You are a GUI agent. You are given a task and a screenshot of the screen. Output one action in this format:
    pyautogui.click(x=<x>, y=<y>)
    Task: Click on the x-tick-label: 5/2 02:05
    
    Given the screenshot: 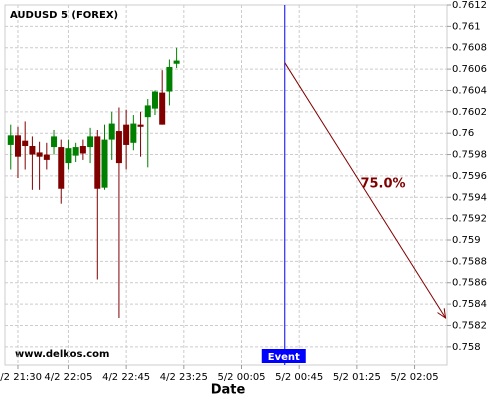 What is the action you would take?
    pyautogui.click(x=415, y=377)
    